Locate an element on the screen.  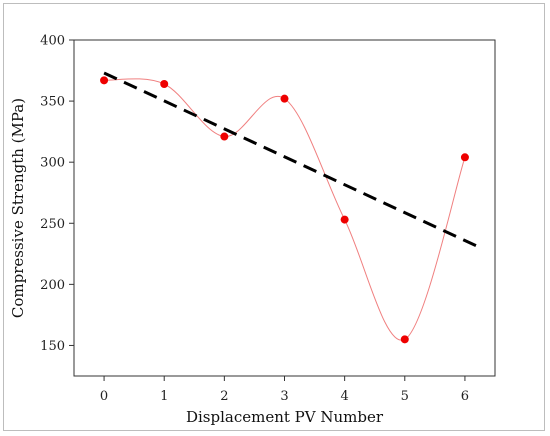
x-tick-label: 3 is located at coordinates (284, 396).